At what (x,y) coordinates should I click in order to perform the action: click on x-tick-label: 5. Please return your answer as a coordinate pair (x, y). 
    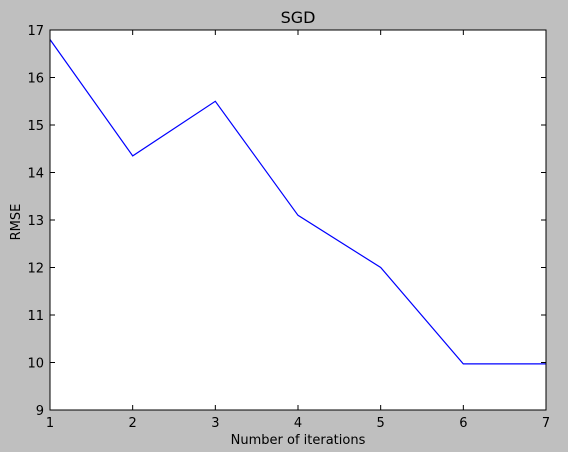
    Looking at the image, I should click on (381, 423).